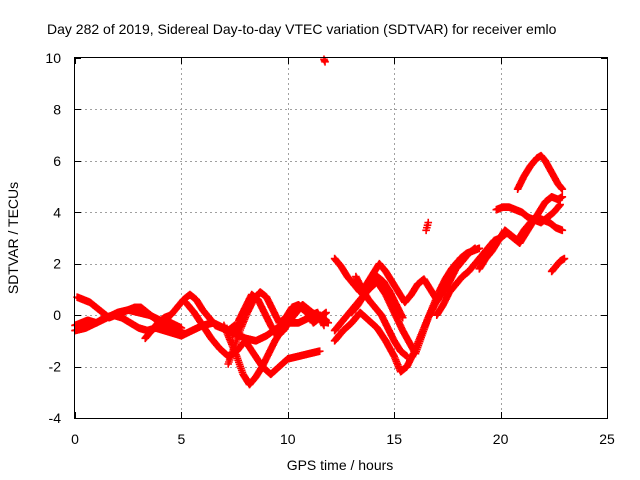  I want to click on series-track-n, so click(377, 297).